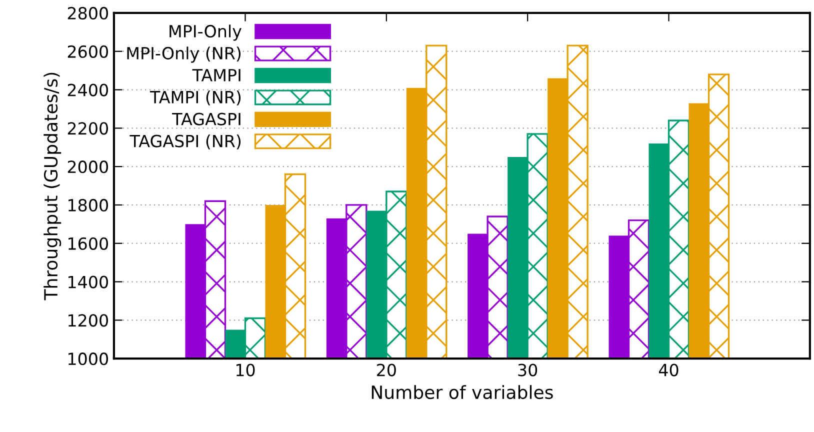 The image size is (814, 432). I want to click on y-tick-label: 2400, so click(88, 90).